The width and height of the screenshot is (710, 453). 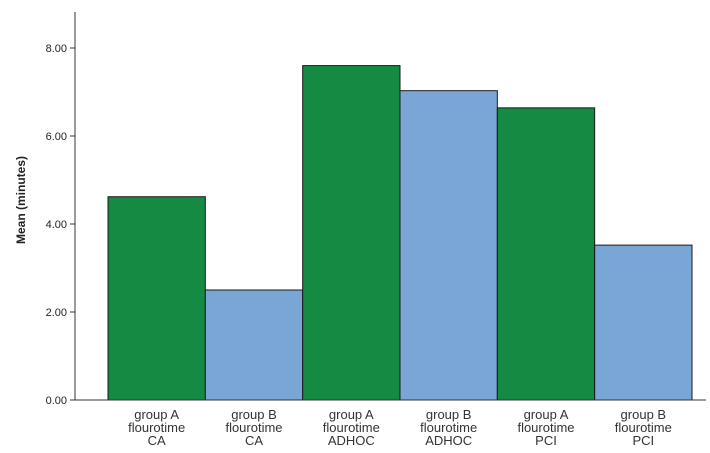 I want to click on y-tick-label: 6.00, so click(x=56, y=137).